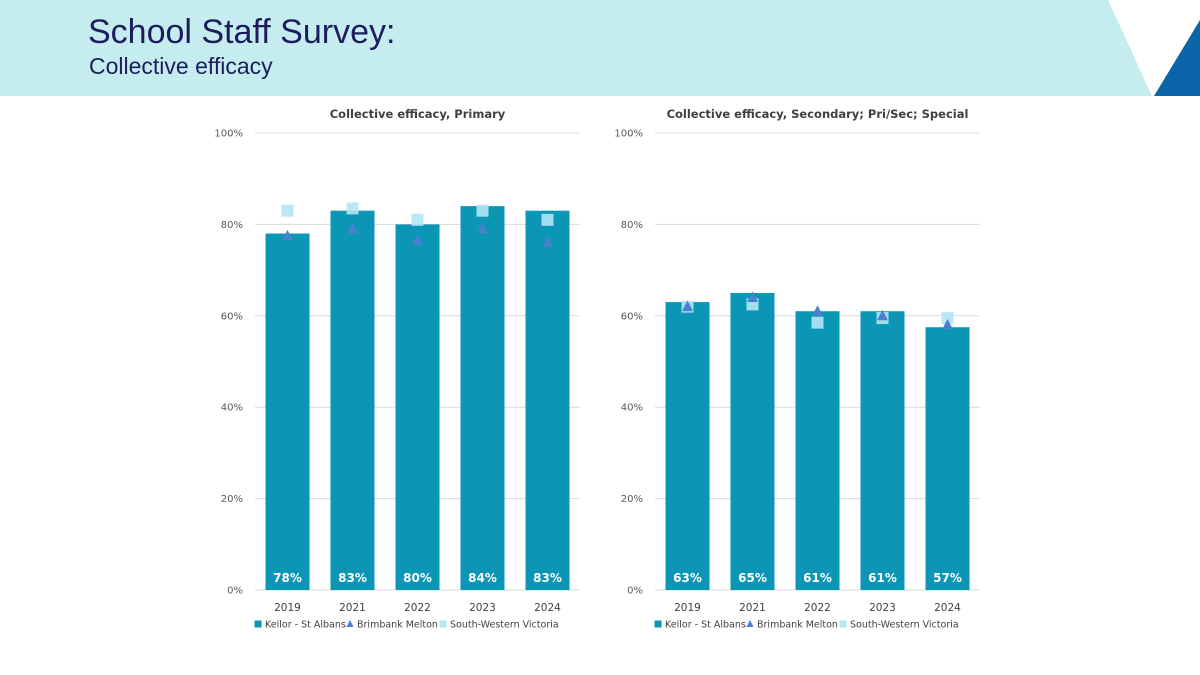 This screenshot has width=1200, height=675. Describe the element at coordinates (287, 578) in the screenshot. I see `data-label: 78%` at that location.